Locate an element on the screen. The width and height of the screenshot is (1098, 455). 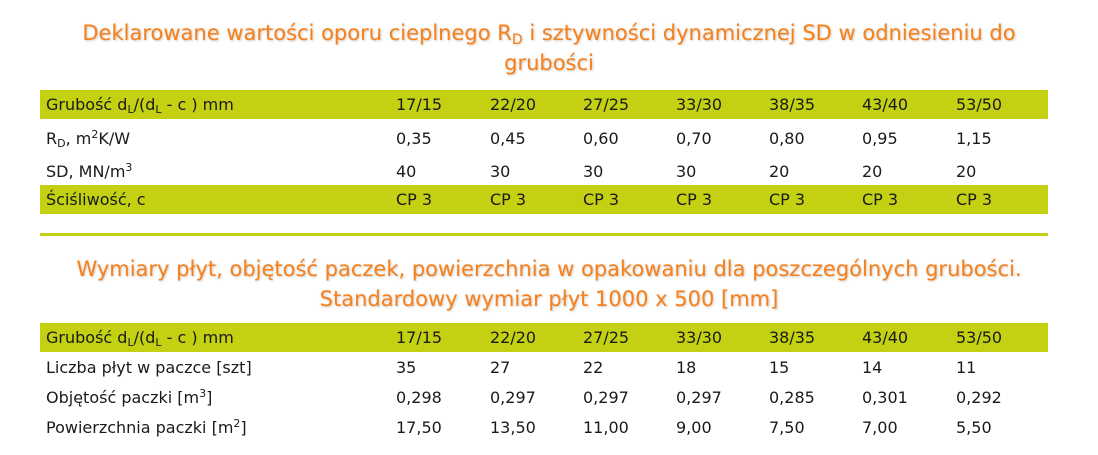
row-label: Liczba płyt w paczce [szt] is located at coordinates (149, 367).